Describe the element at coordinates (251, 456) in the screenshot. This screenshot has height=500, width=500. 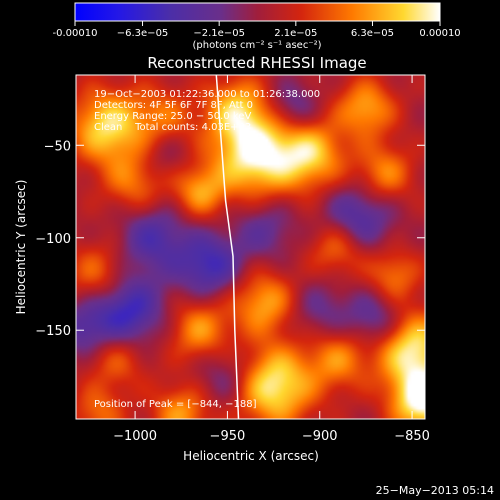
I see `x-axis-label: Heliocentric X (arcsec)` at that location.